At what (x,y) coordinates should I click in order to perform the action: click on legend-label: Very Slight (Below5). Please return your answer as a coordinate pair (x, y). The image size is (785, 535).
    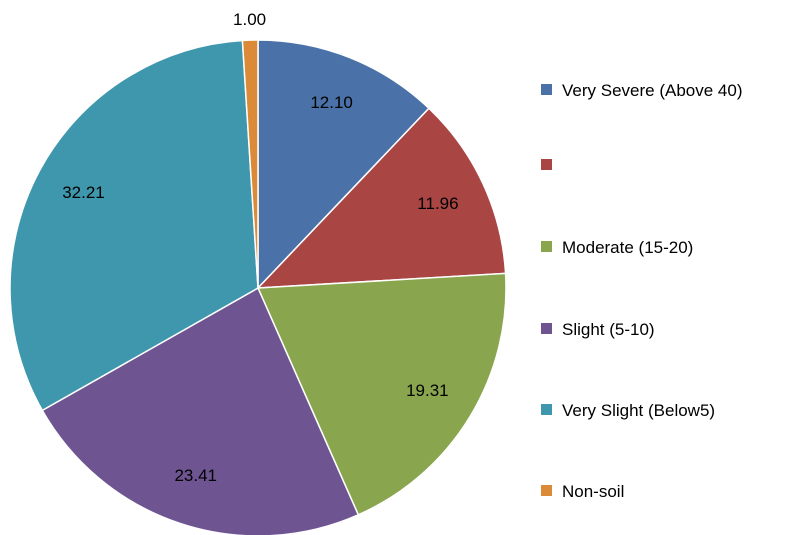
    Looking at the image, I should click on (639, 410).